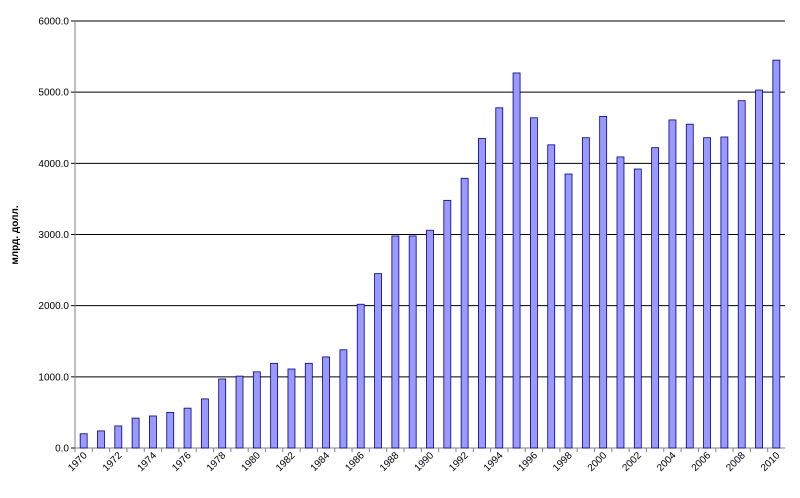 The height and width of the screenshot is (498, 800). I want to click on y-tick-label: 2000.0, so click(53, 306).